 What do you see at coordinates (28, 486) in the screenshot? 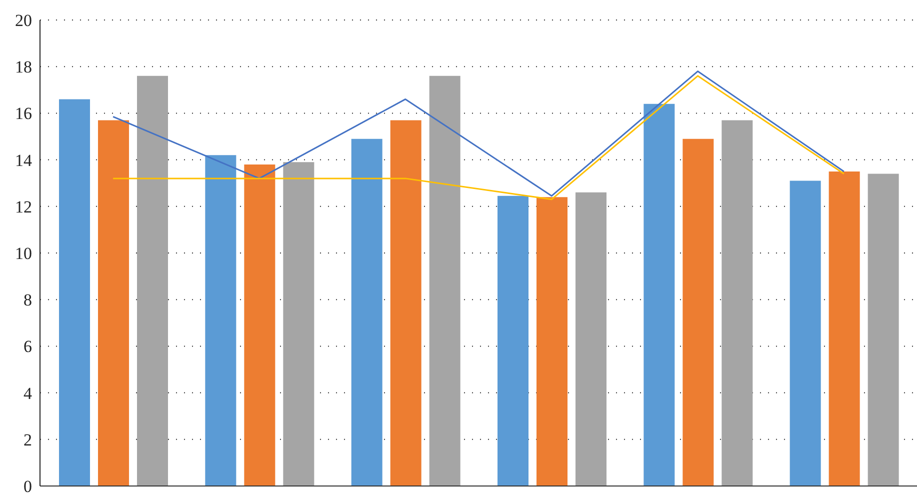
I see `y-tick-label: 0` at bounding box center [28, 486].